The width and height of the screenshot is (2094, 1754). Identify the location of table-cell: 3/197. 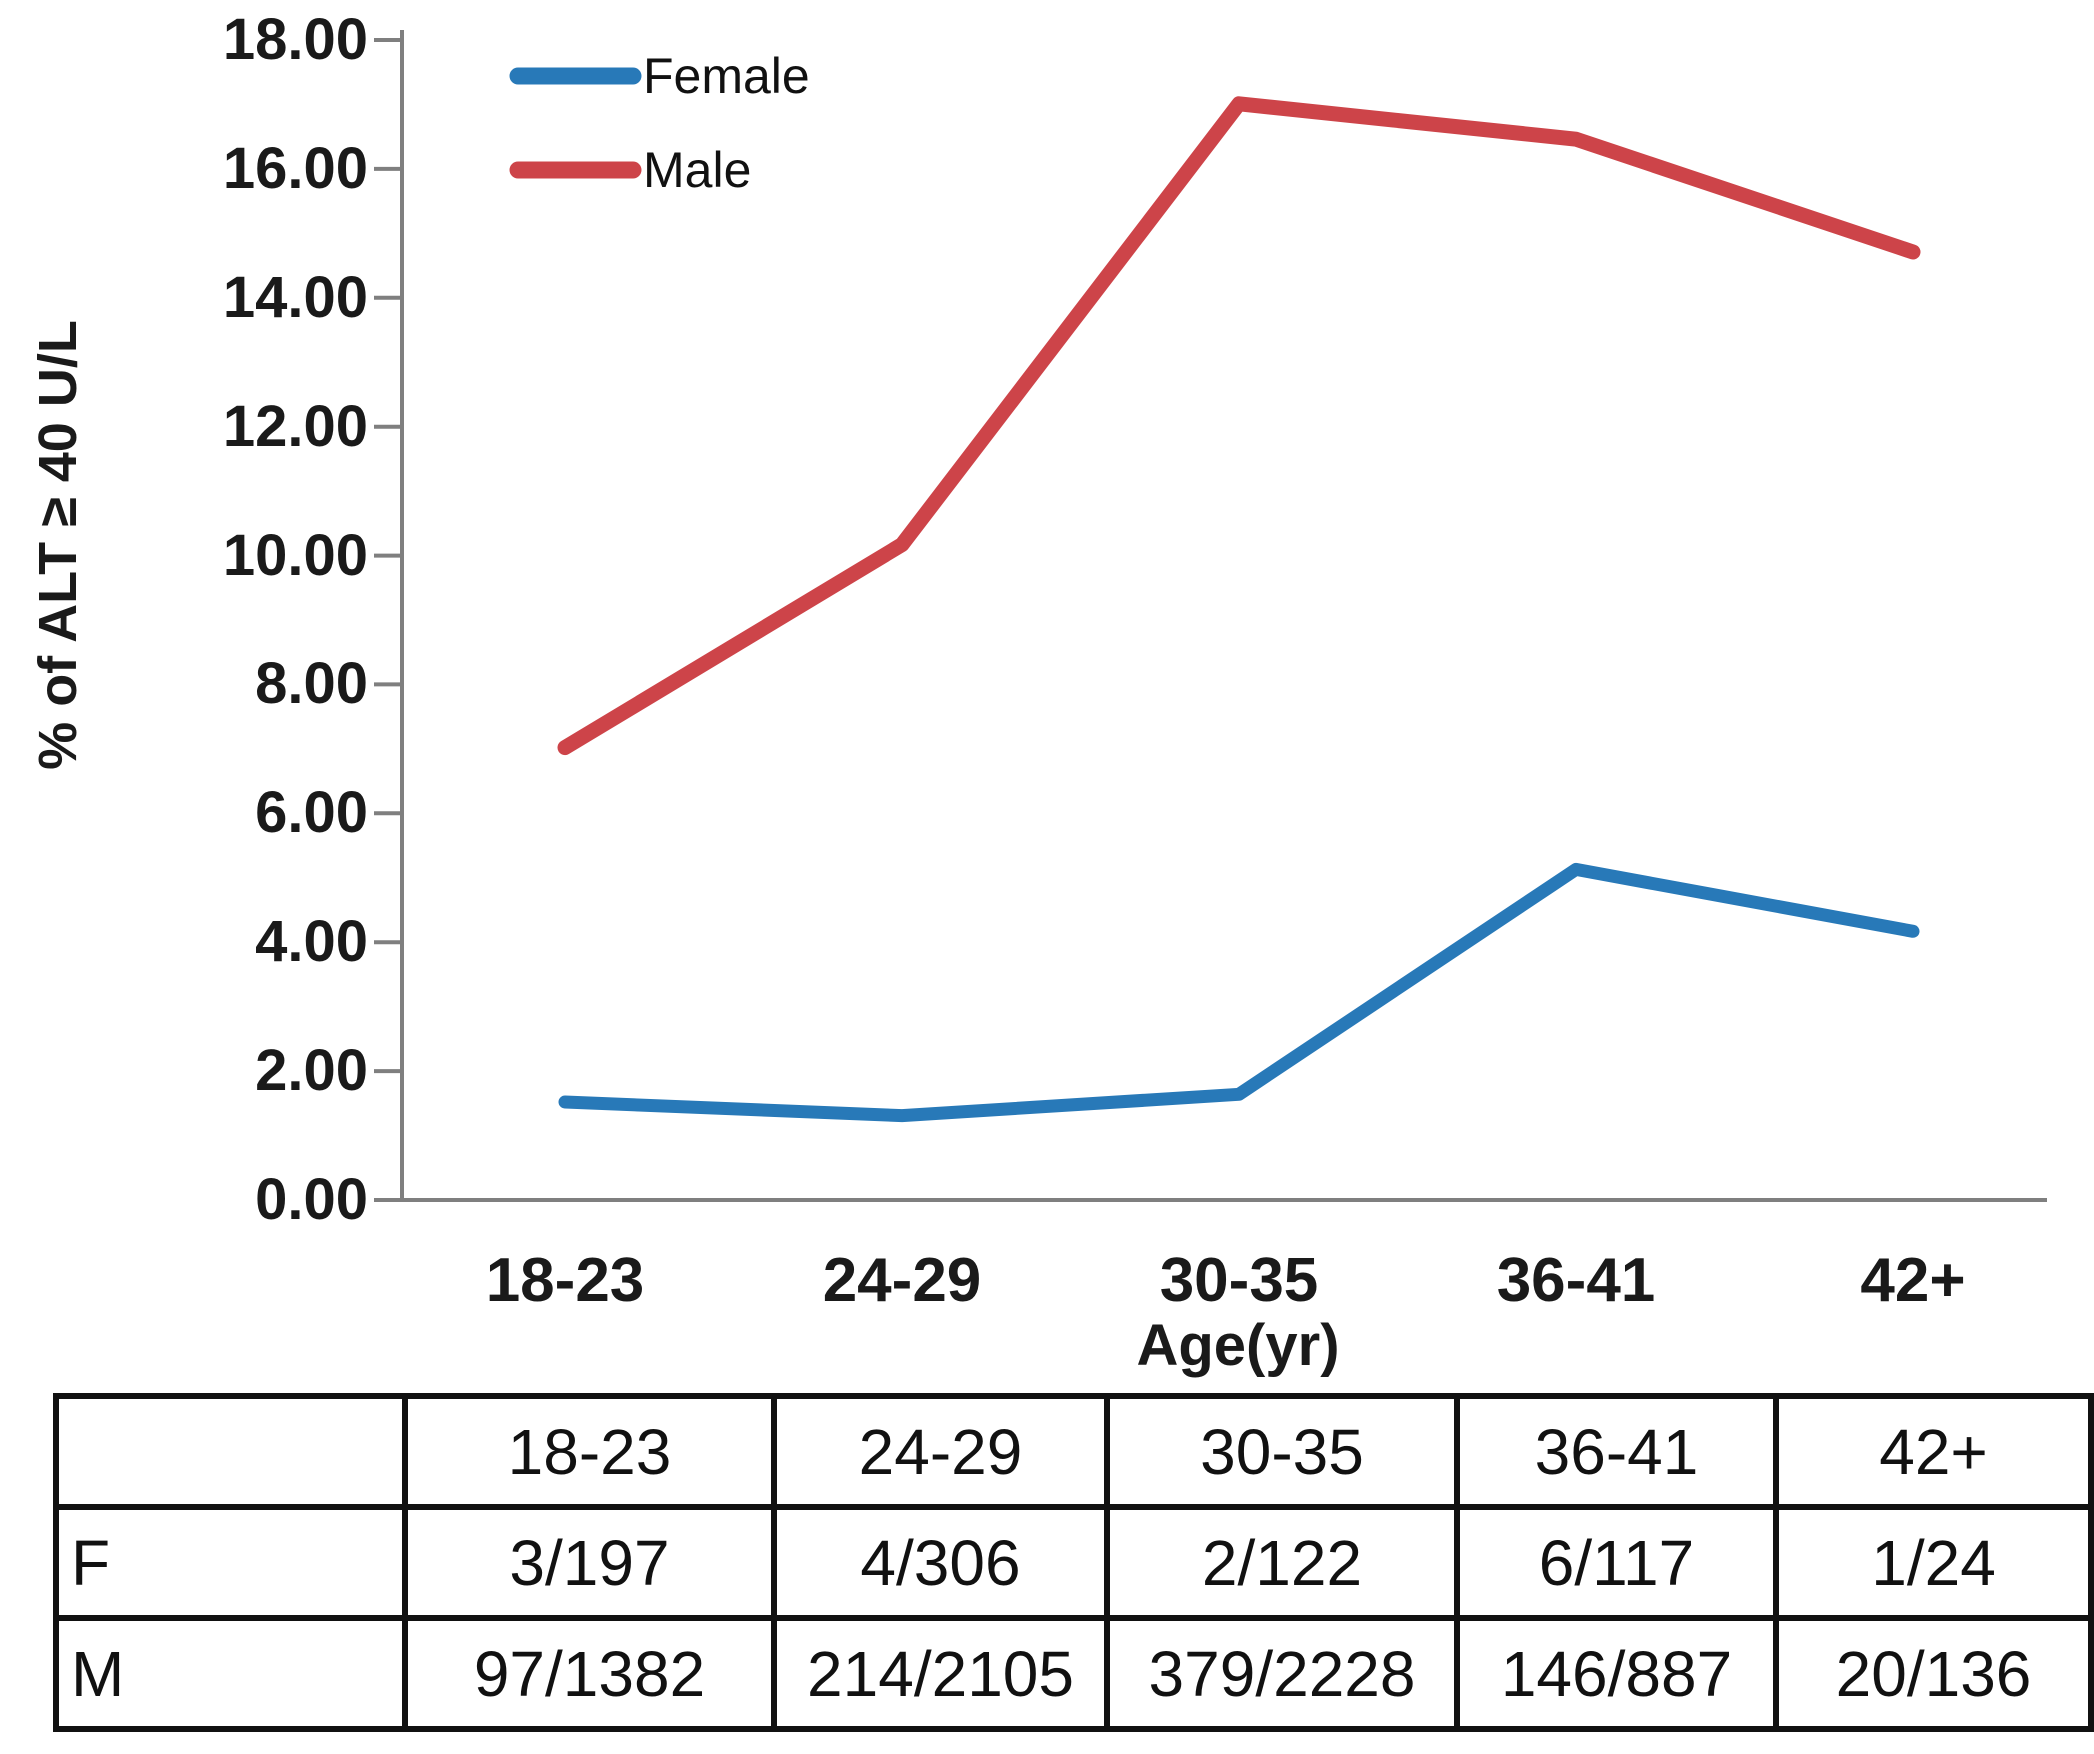
(589, 1562).